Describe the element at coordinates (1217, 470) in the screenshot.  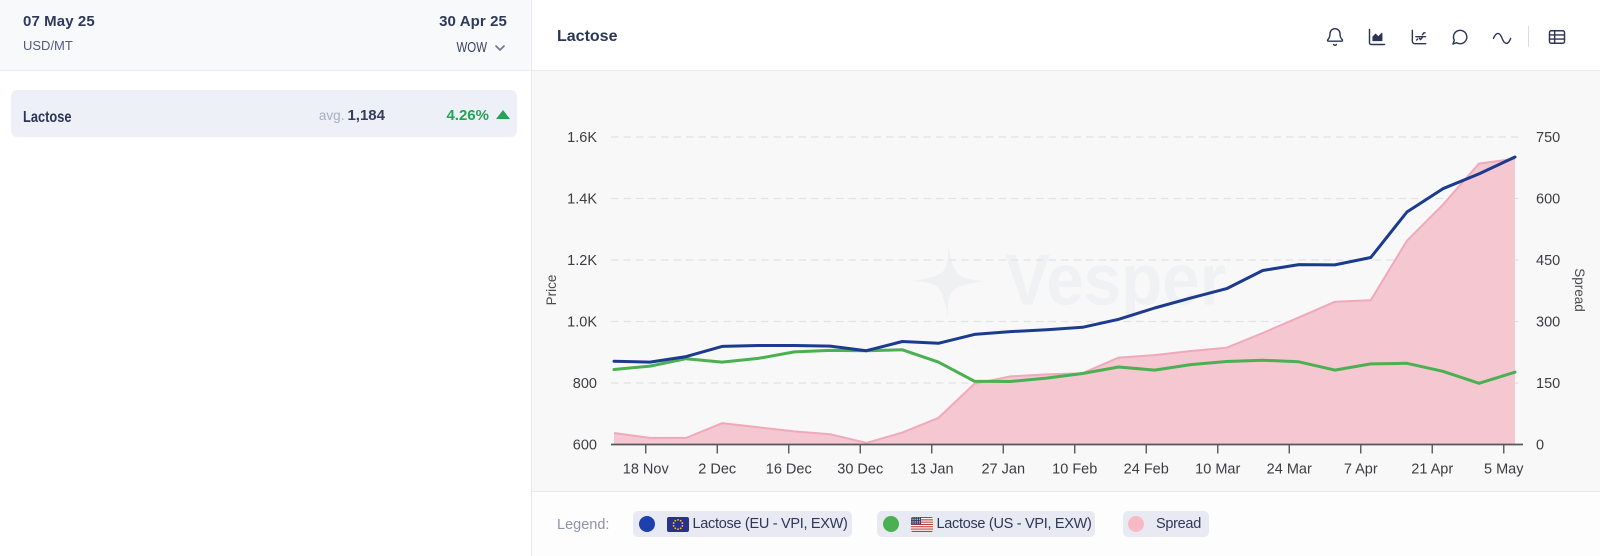
I see `svg-text: 10 Mar` at that location.